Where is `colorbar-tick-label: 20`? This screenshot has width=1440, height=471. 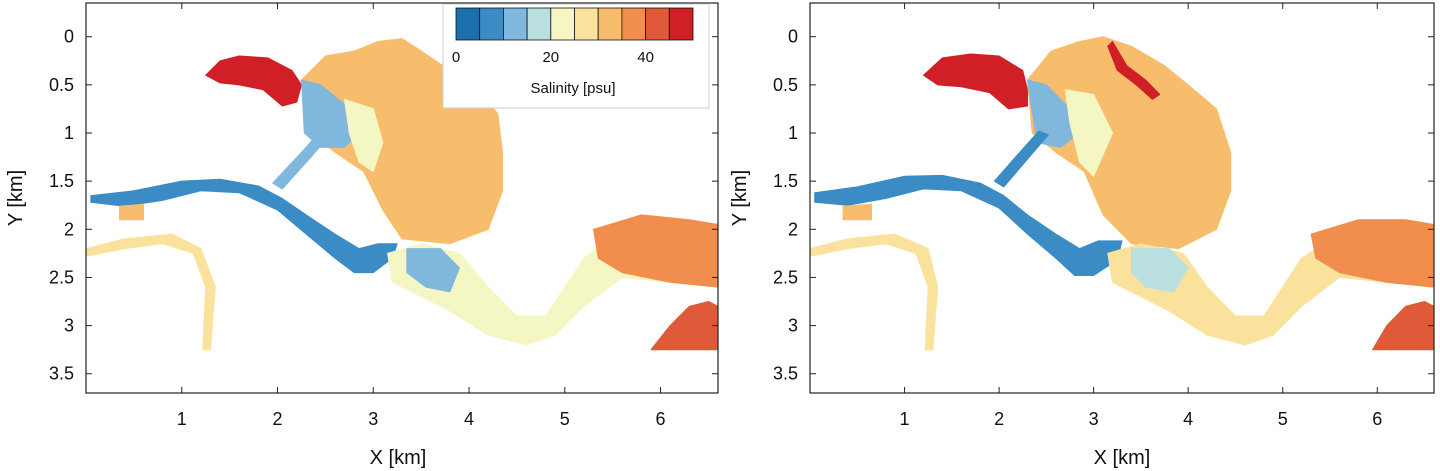 colorbar-tick-label: 20 is located at coordinates (550, 57).